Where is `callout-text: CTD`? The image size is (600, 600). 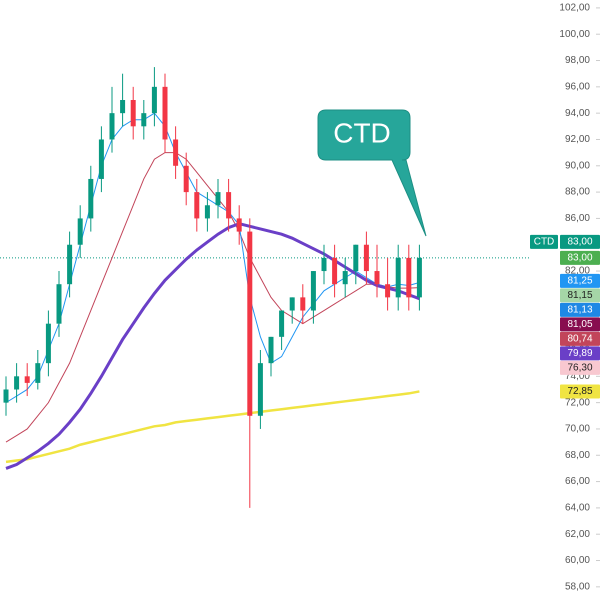 callout-text: CTD is located at coordinates (362, 132).